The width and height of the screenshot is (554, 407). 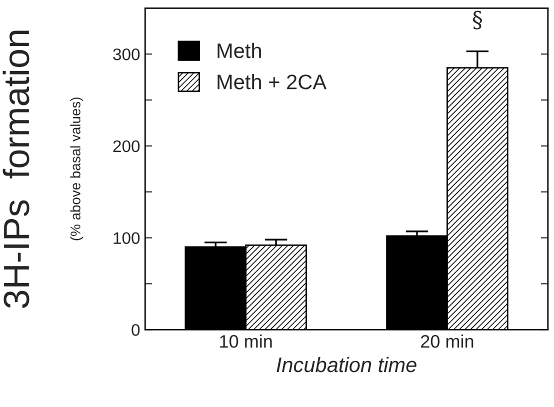 What do you see at coordinates (477, 20) in the screenshot?
I see `annotation: §` at bounding box center [477, 20].